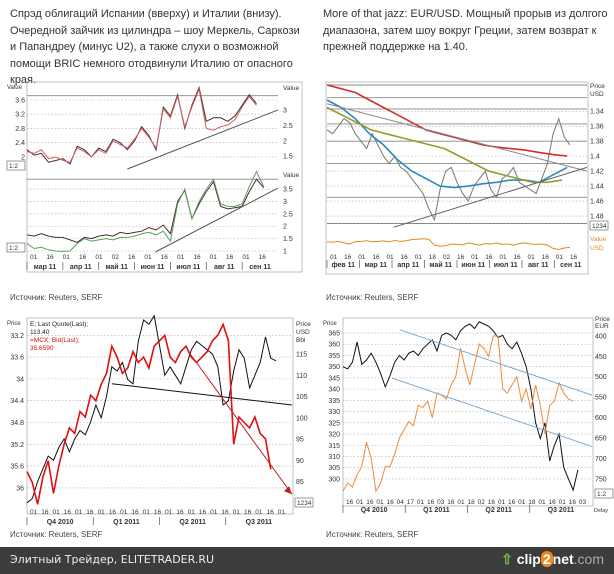 This screenshot has height=574, width=614. What do you see at coordinates (597, 202) in the screenshot?
I see `right-axis-tick-label: 1.46` at bounding box center [597, 202].